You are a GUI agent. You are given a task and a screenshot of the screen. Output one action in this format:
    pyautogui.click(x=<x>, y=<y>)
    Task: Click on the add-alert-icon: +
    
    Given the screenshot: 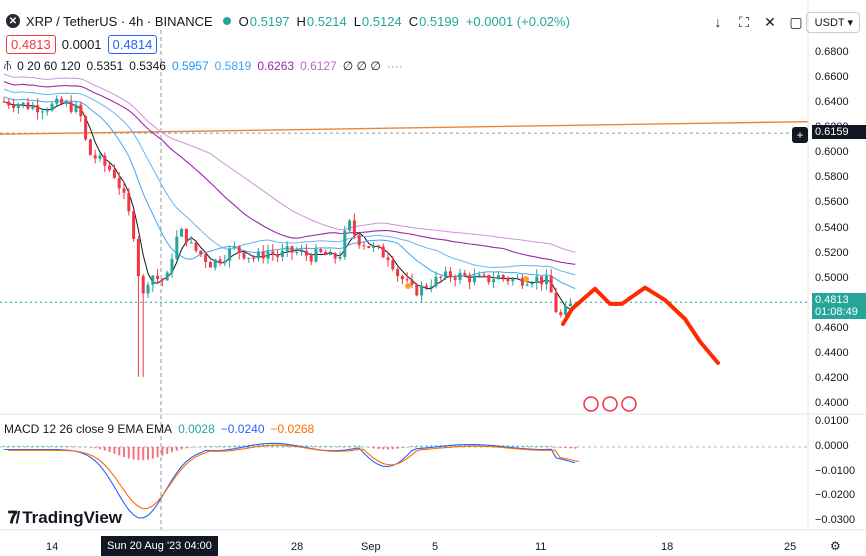 What is the action you would take?
    pyautogui.click(x=800, y=135)
    